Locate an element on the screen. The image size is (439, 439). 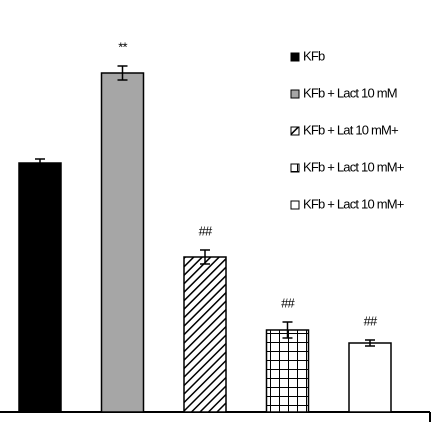
significance-label: ** is located at coordinates (122, 46).